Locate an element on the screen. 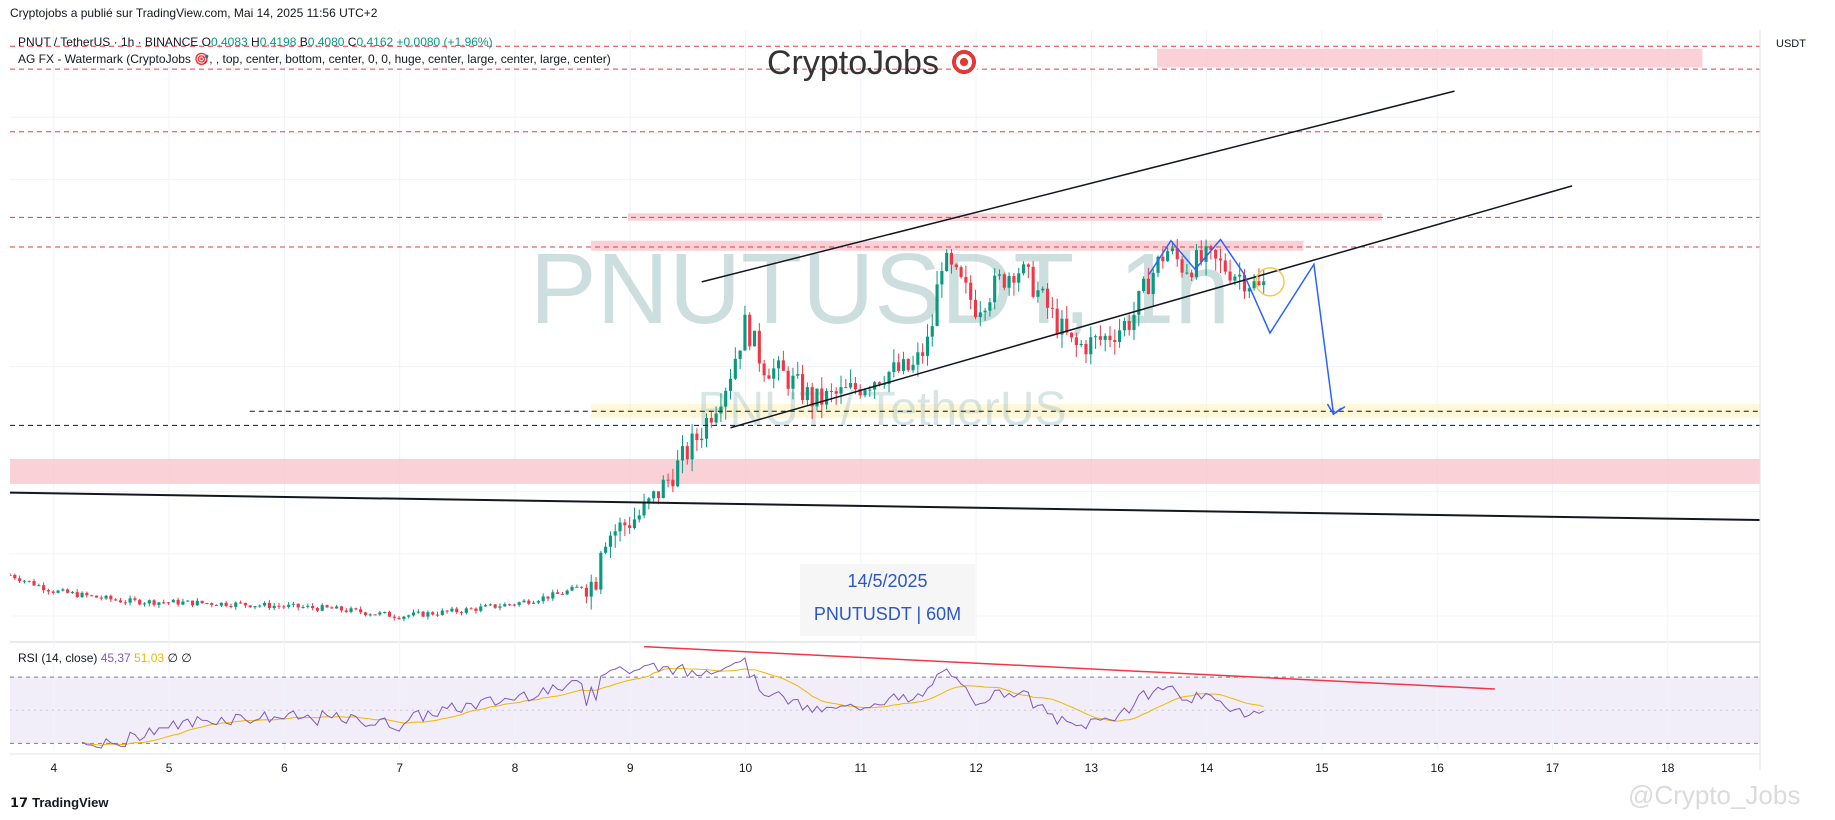 This screenshot has height=820, width=1835. rsi-band is located at coordinates (885, 710).